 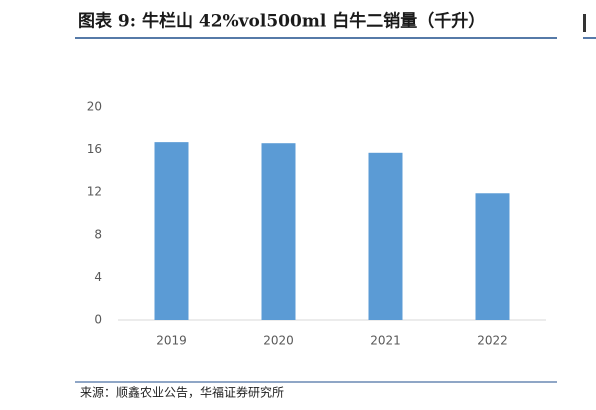 What do you see at coordinates (182, 392) in the screenshot?
I see `source-note: 来源：顺鑫农业公告，华福证券研究所` at bounding box center [182, 392].